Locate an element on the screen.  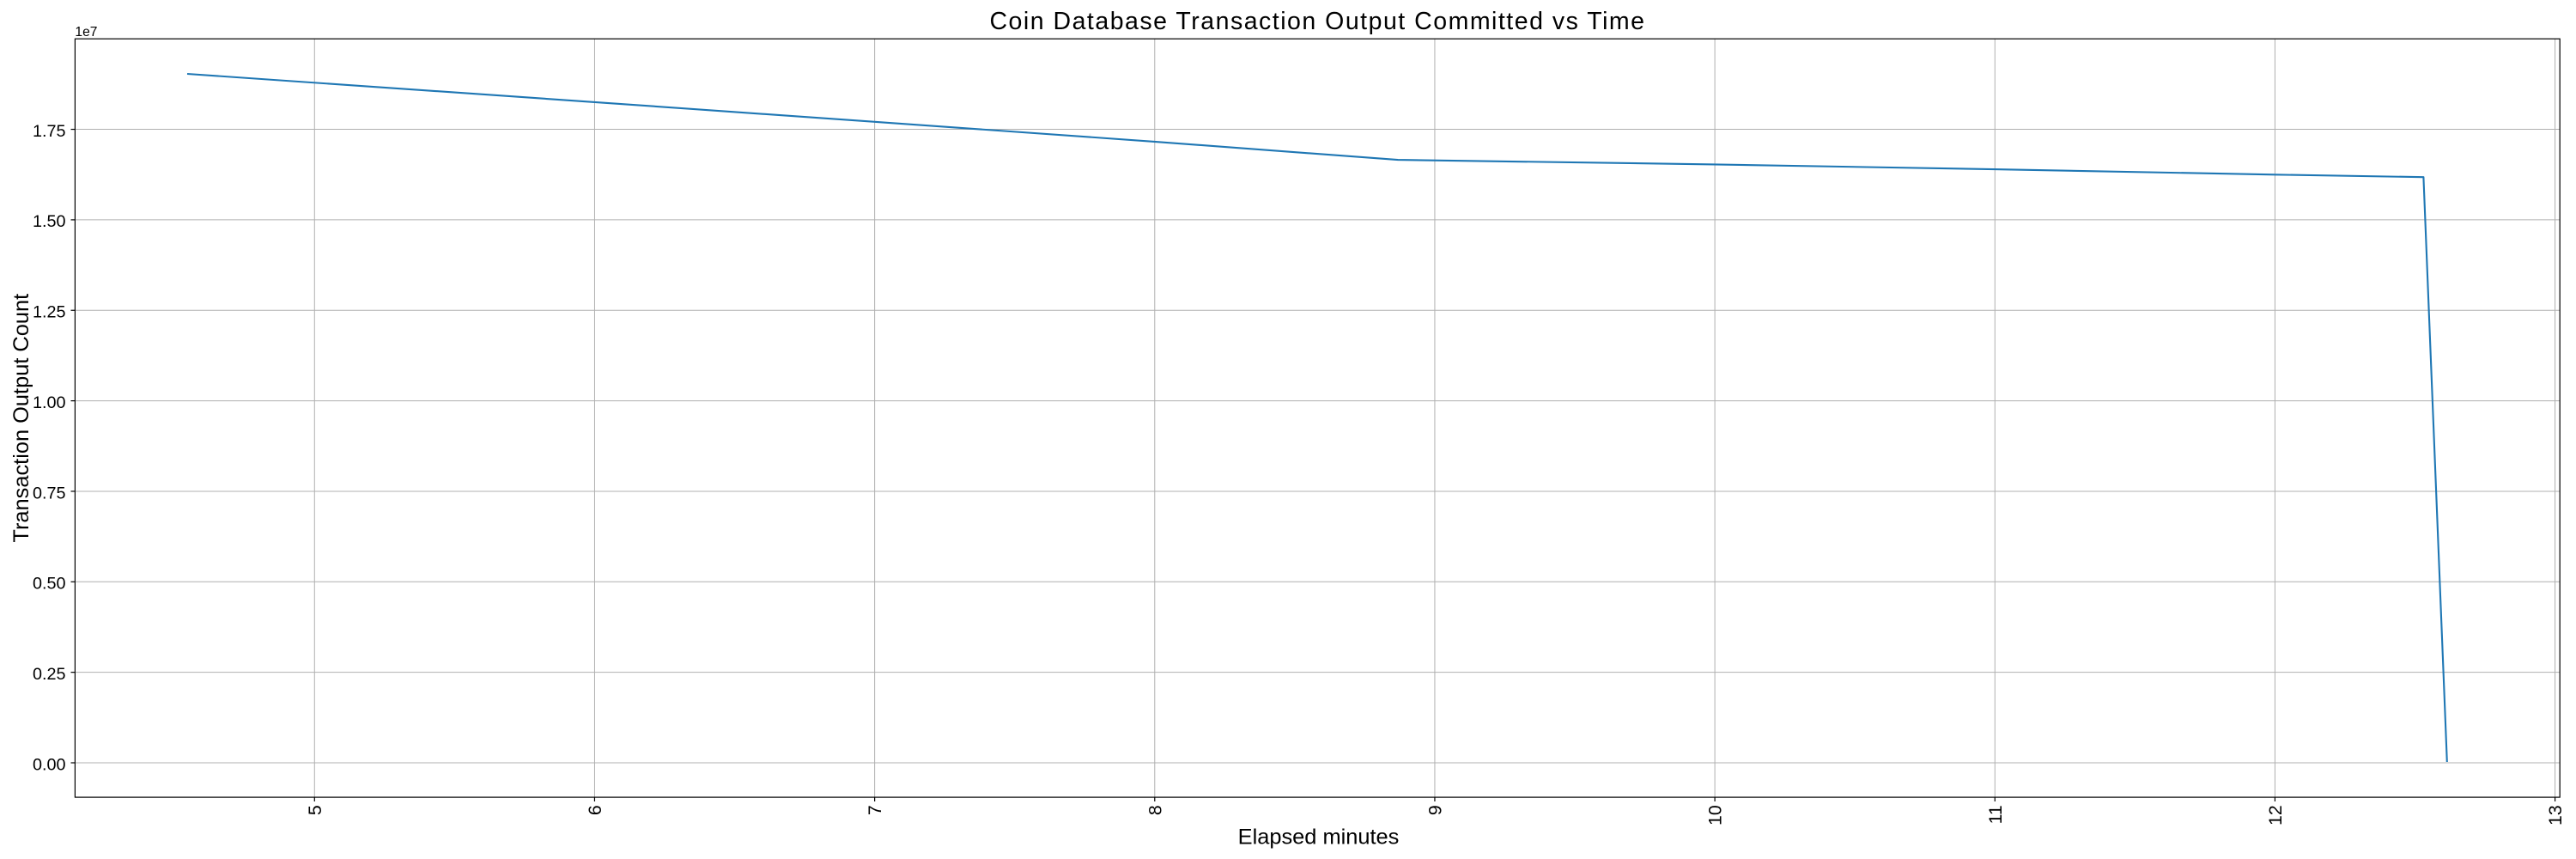
svg-text: 13 is located at coordinates (2555, 815).